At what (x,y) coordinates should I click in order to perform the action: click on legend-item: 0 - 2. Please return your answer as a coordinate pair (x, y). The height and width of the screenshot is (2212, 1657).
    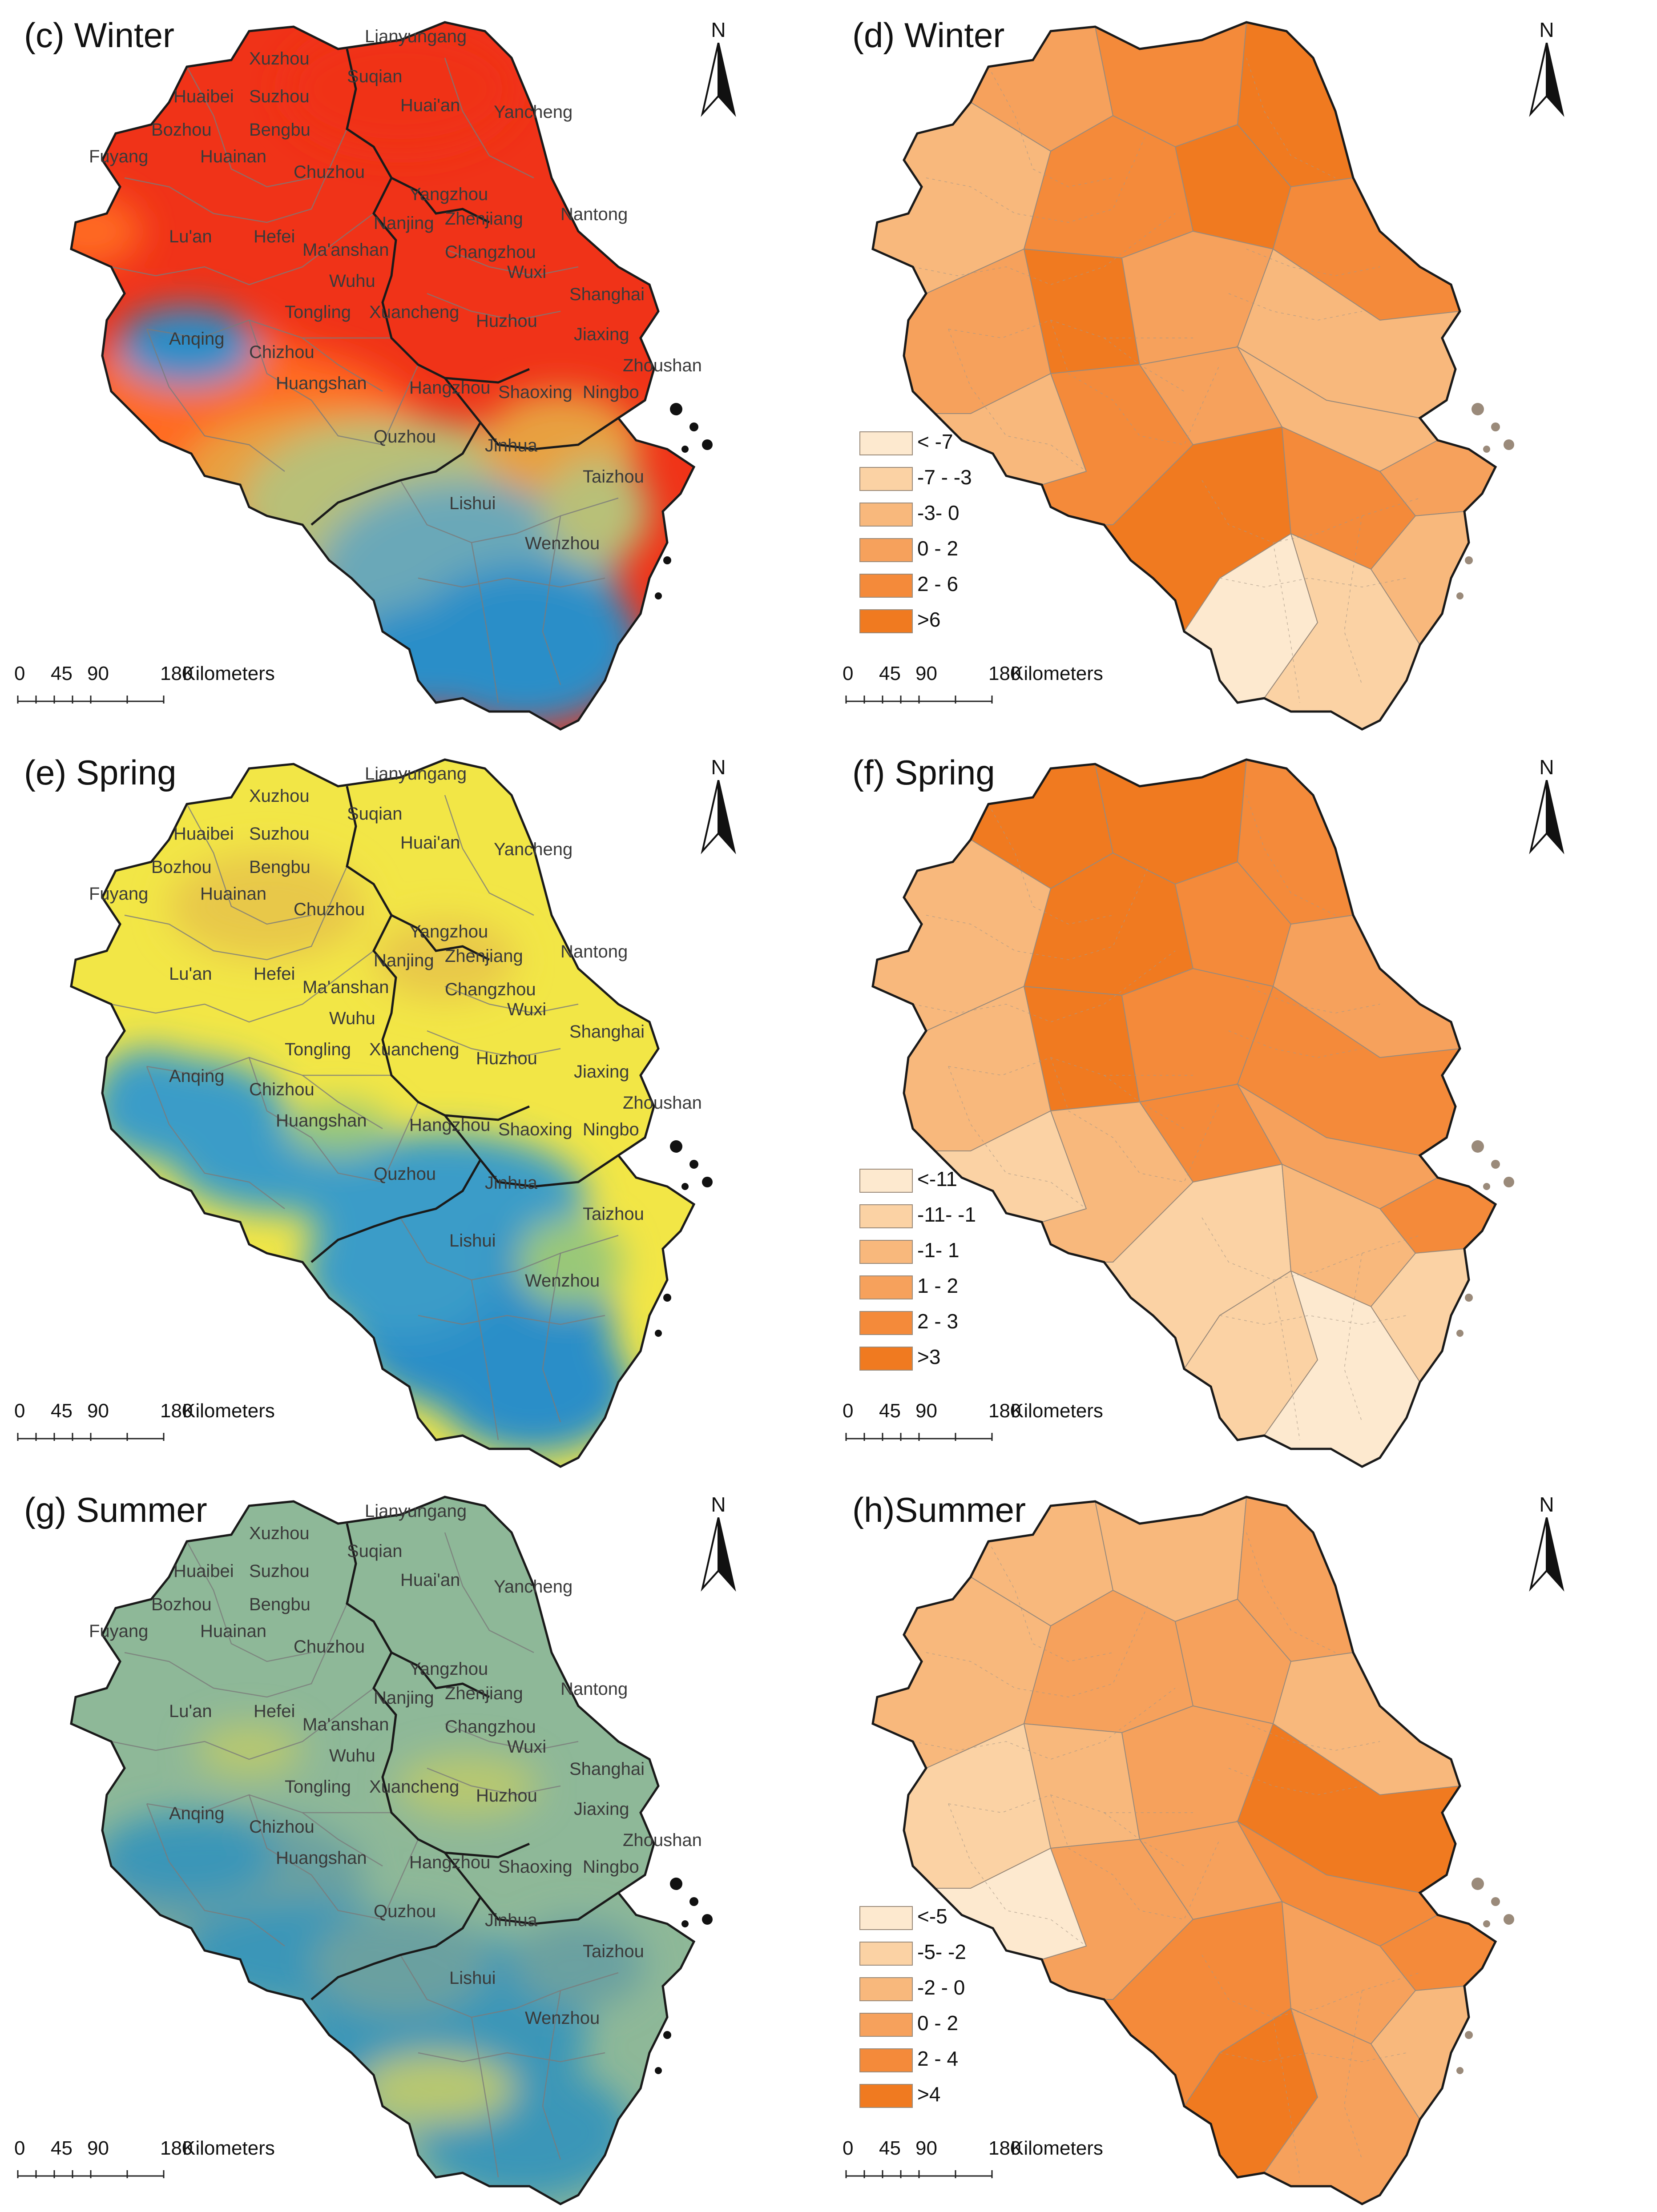
    Looking at the image, I should click on (952, 551).